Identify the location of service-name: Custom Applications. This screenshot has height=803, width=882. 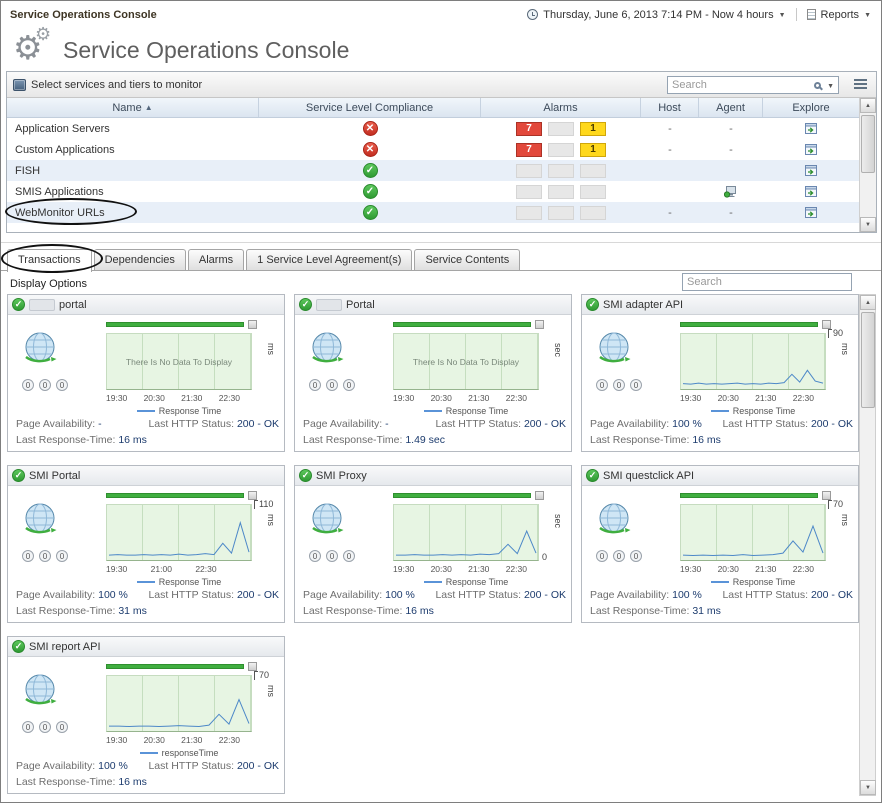
(65, 149).